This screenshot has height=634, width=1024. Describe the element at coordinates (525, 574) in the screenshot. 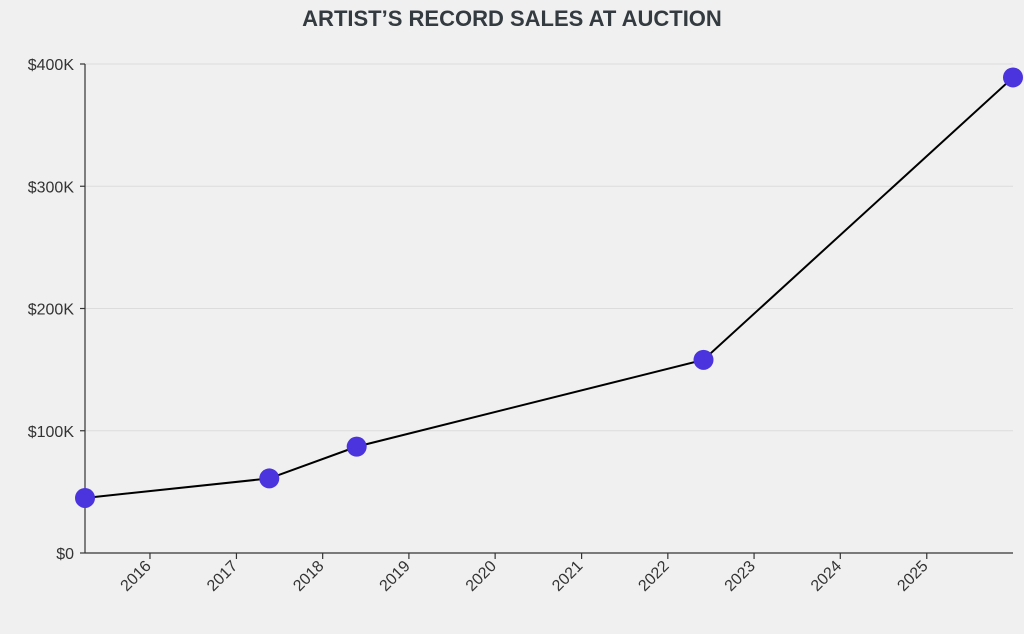

I see `x-axis-ticks: 2016 2017 2018 2019 2020 2021 2022 2023 2024 2025` at that location.